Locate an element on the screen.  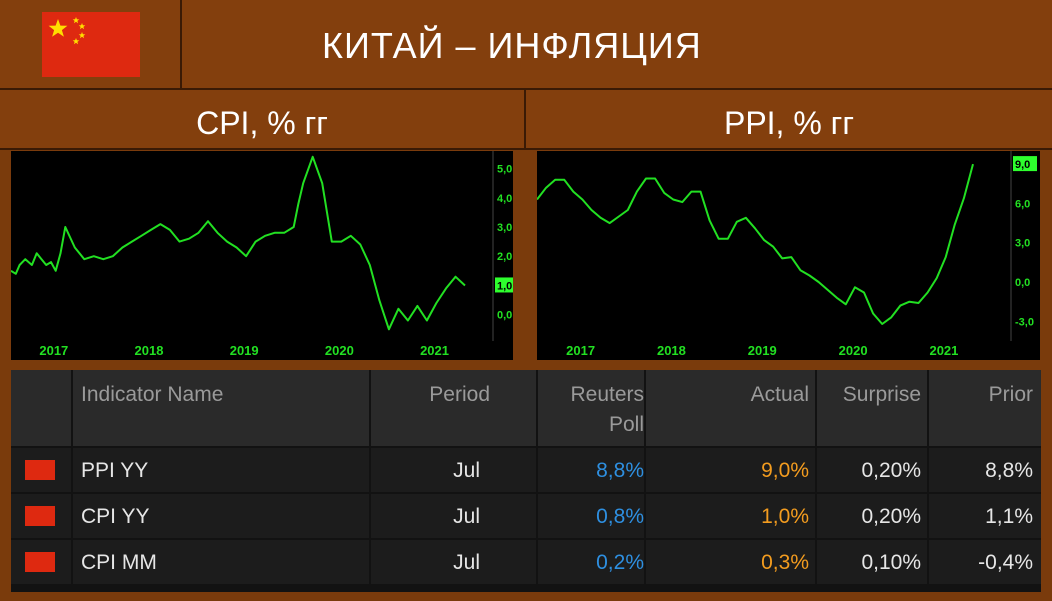
reuters-poll: 8,8% is located at coordinates (591, 470).